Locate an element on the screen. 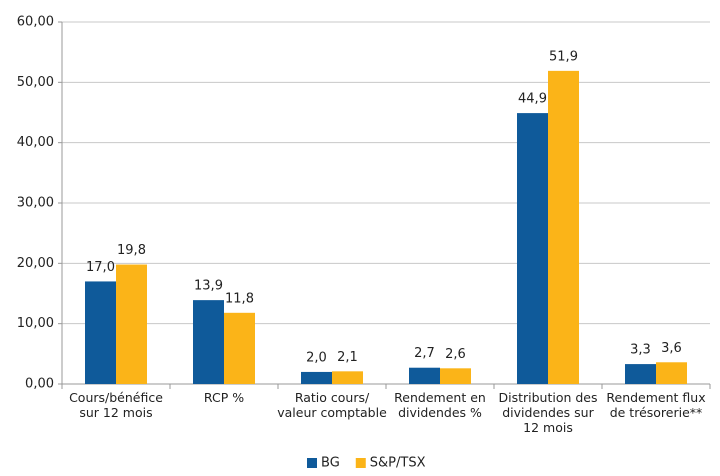  x-tick-label-line: Ratio cours/ is located at coordinates (332, 397).